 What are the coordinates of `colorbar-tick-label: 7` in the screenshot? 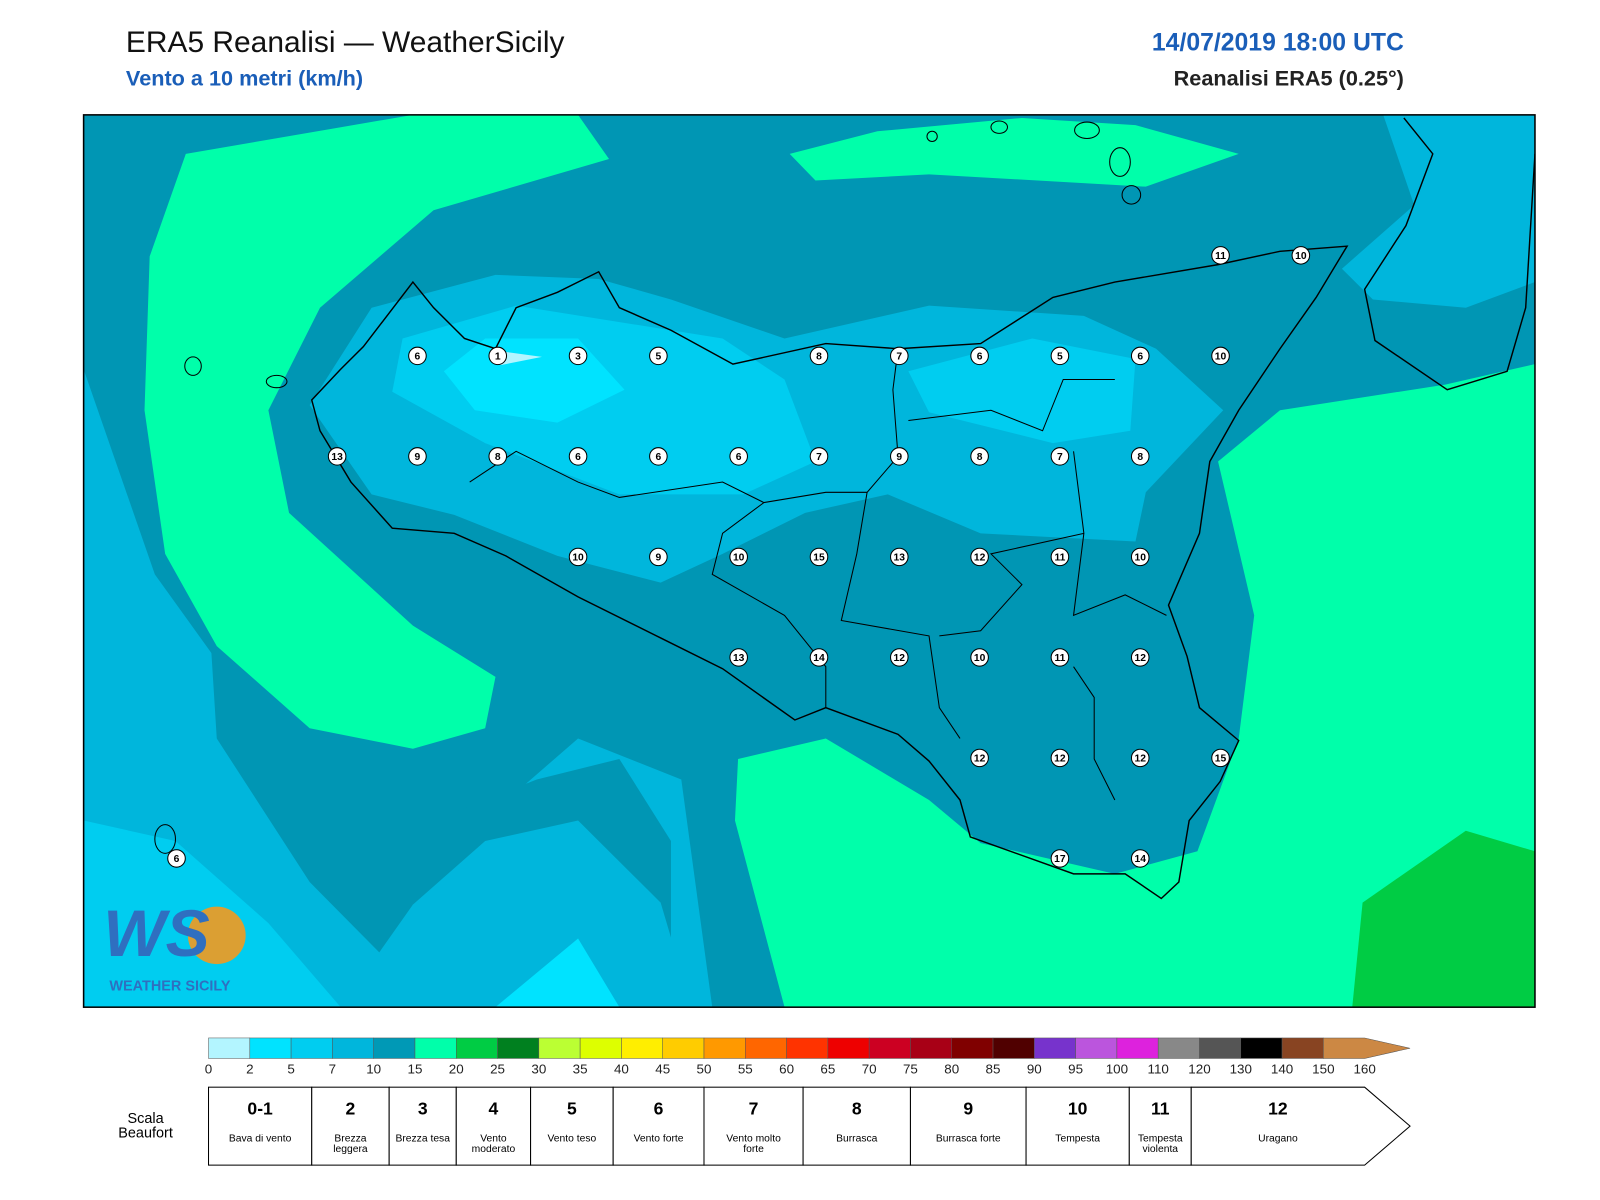 It's located at (332, 1068).